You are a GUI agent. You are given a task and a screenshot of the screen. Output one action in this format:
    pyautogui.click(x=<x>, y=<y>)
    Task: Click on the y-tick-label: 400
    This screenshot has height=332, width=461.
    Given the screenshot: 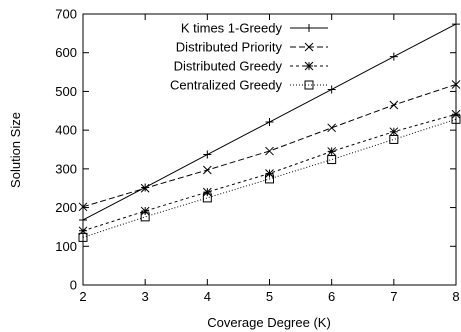 What is the action you would take?
    pyautogui.click(x=66, y=130)
    